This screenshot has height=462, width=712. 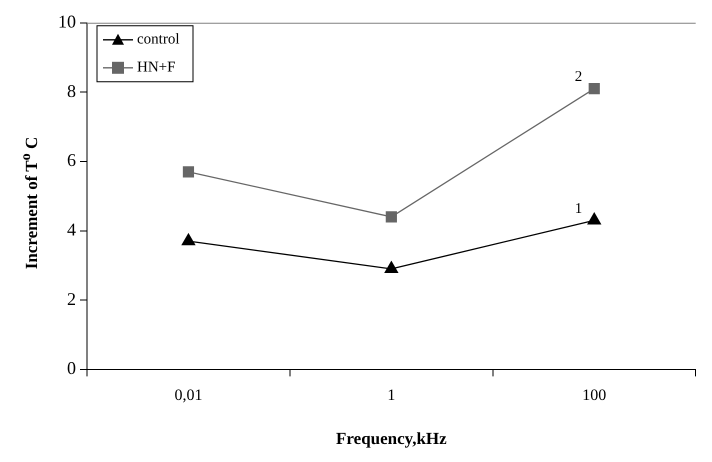 I want to click on y-tick-label: 0, so click(x=71, y=368).